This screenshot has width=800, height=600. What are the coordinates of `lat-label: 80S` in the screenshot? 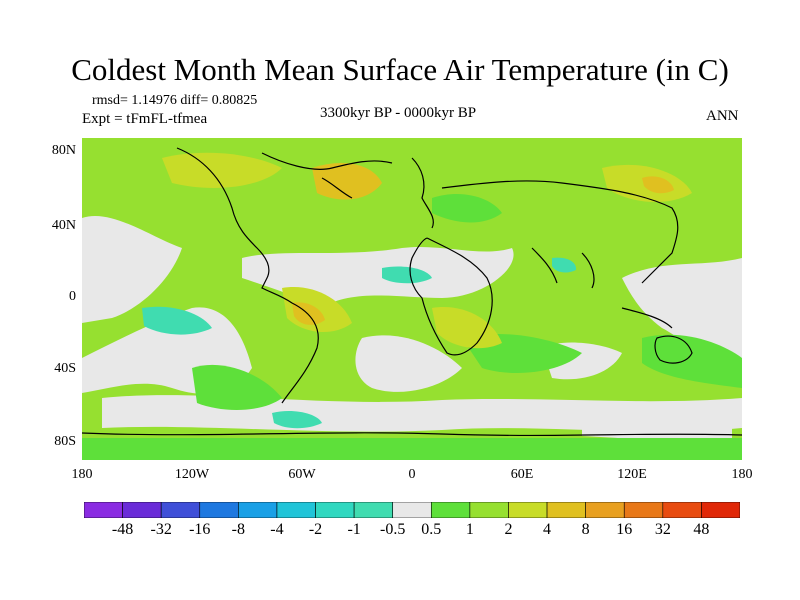 It's located at (65, 441).